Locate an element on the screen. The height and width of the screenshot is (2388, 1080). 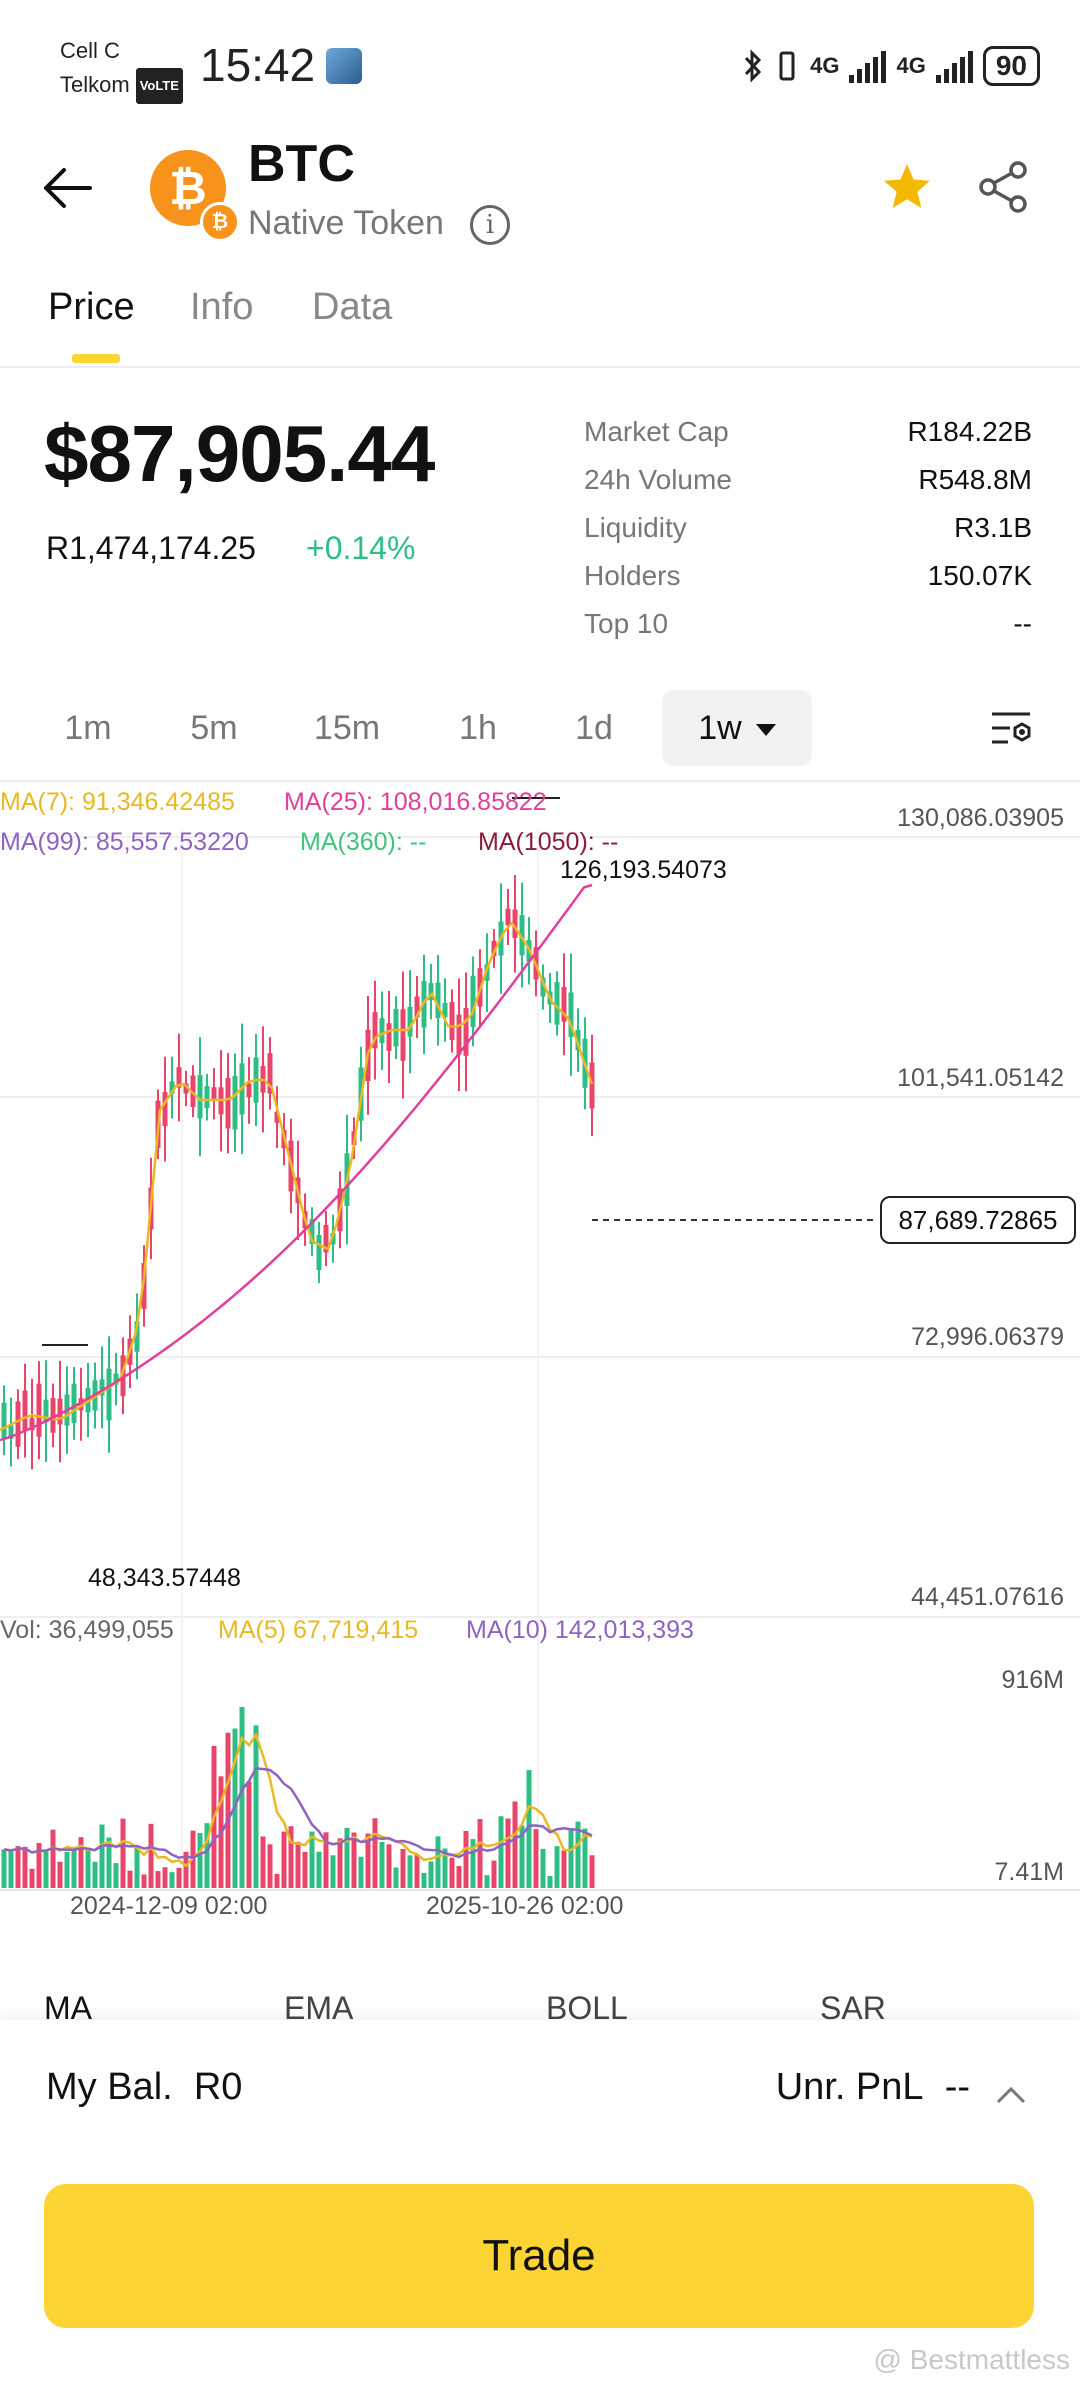
status-time: 15:42 is located at coordinates (258, 65).